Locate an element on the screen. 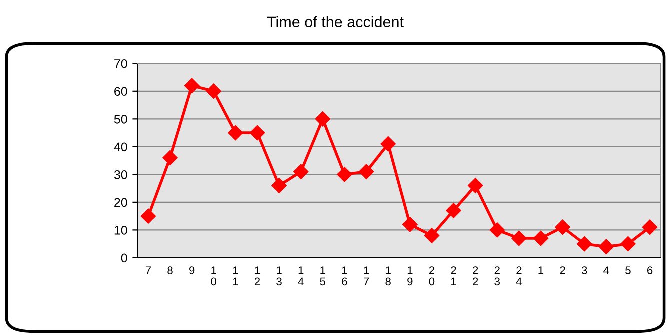 The width and height of the screenshot is (671, 335). x-tick-label: 14 is located at coordinates (301, 276).